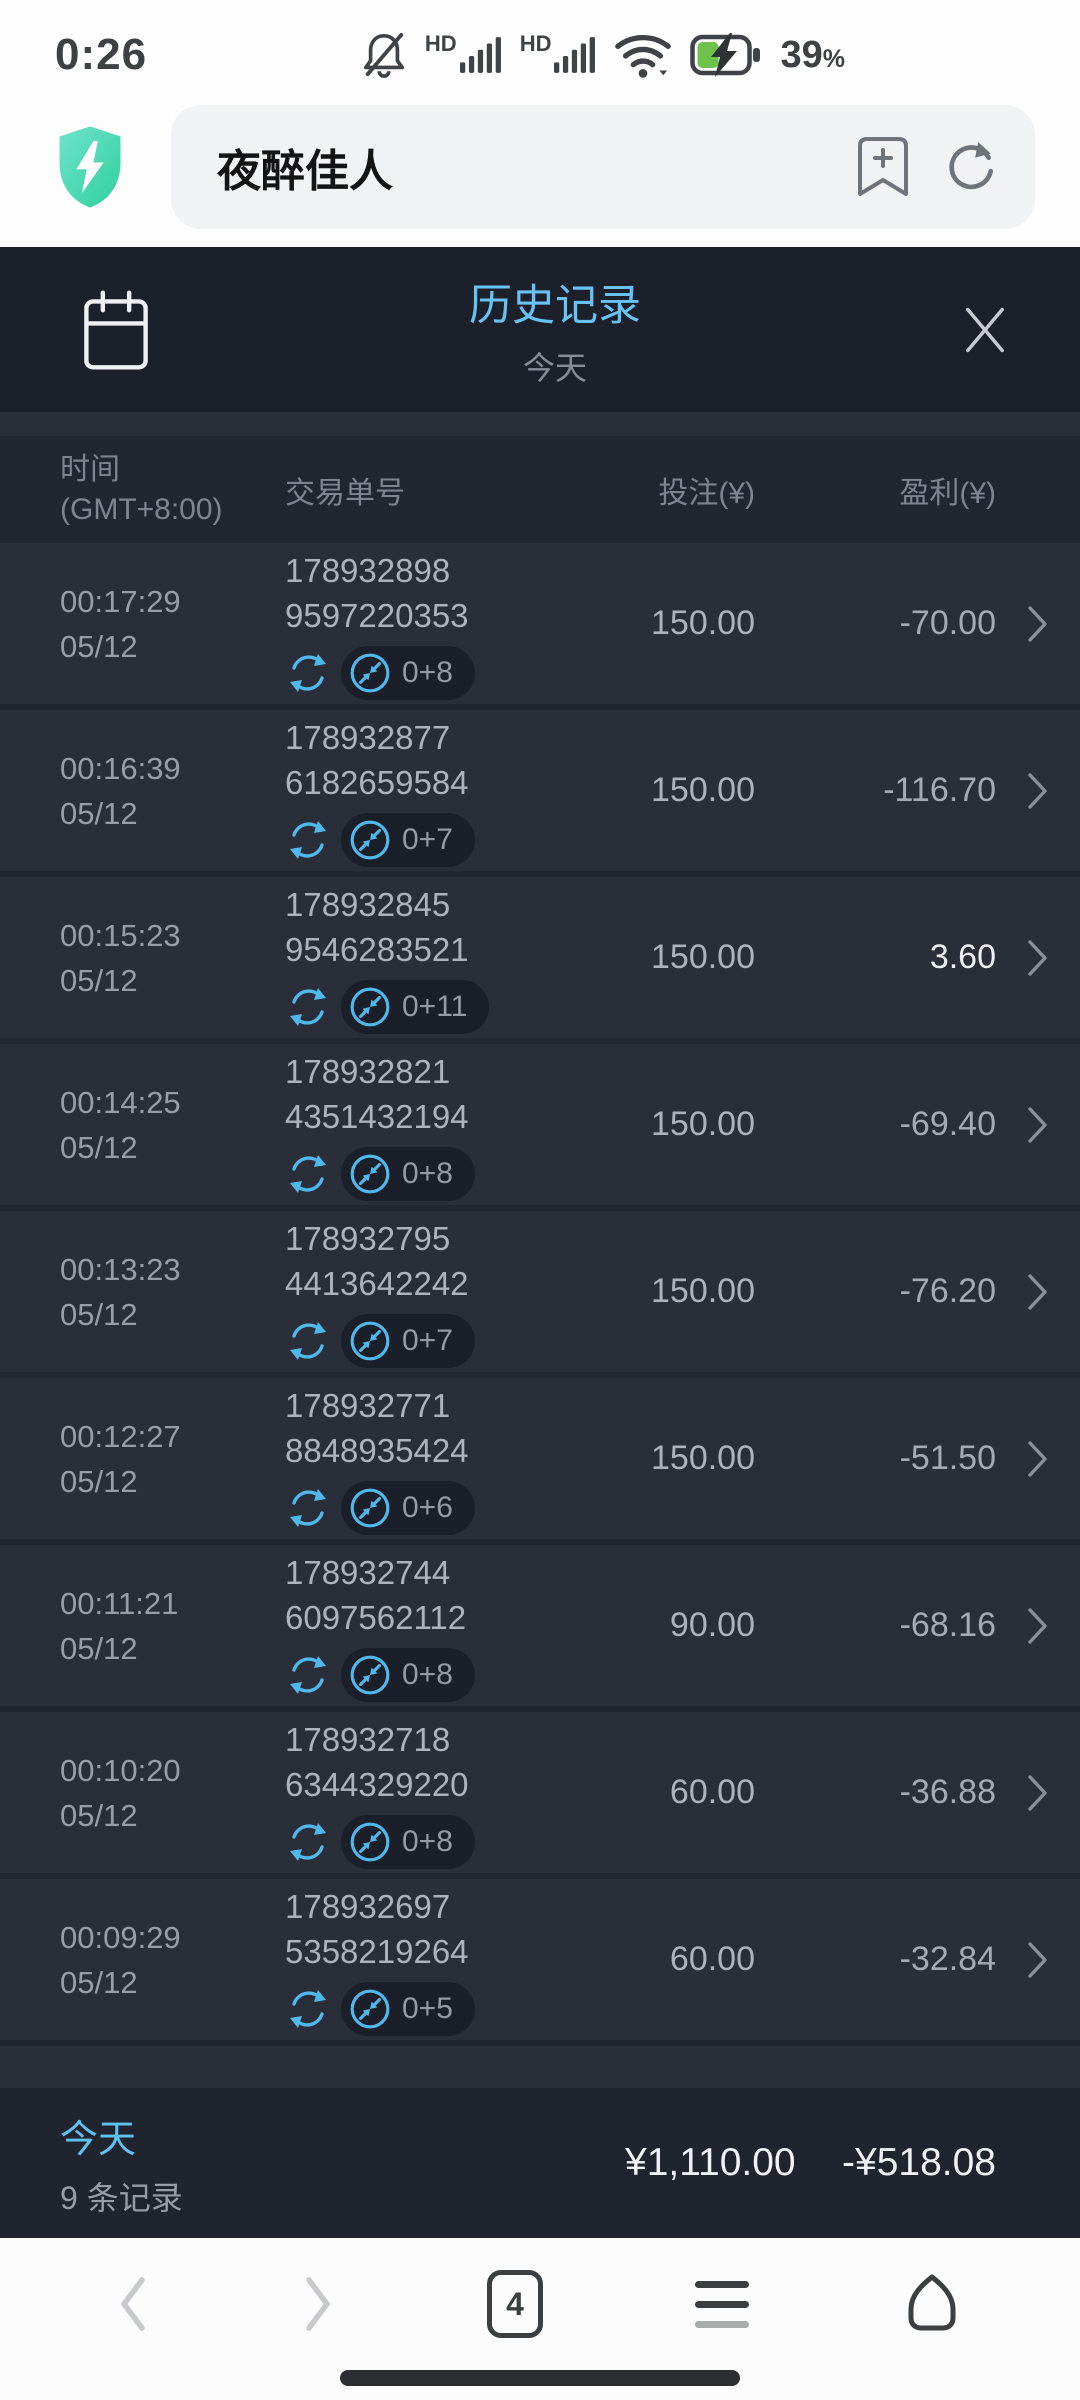 This screenshot has height=2400, width=1080. What do you see at coordinates (120, 1291) in the screenshot?
I see `row-time: 00:13:23 05/12` at bounding box center [120, 1291].